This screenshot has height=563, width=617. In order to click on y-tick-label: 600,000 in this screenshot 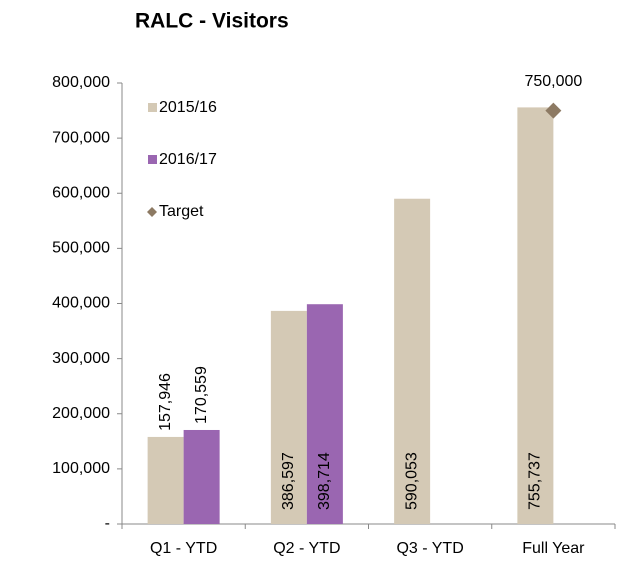, I will do `click(81, 192)`.